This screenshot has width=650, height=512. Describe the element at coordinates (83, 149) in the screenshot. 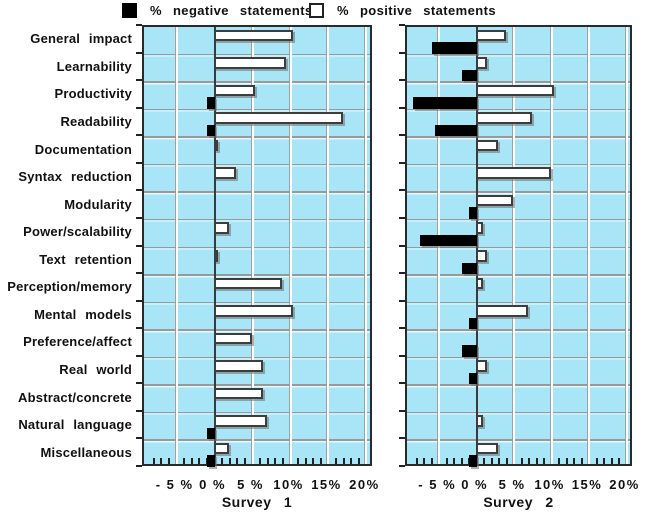

I see `category-label: Documentation` at that location.